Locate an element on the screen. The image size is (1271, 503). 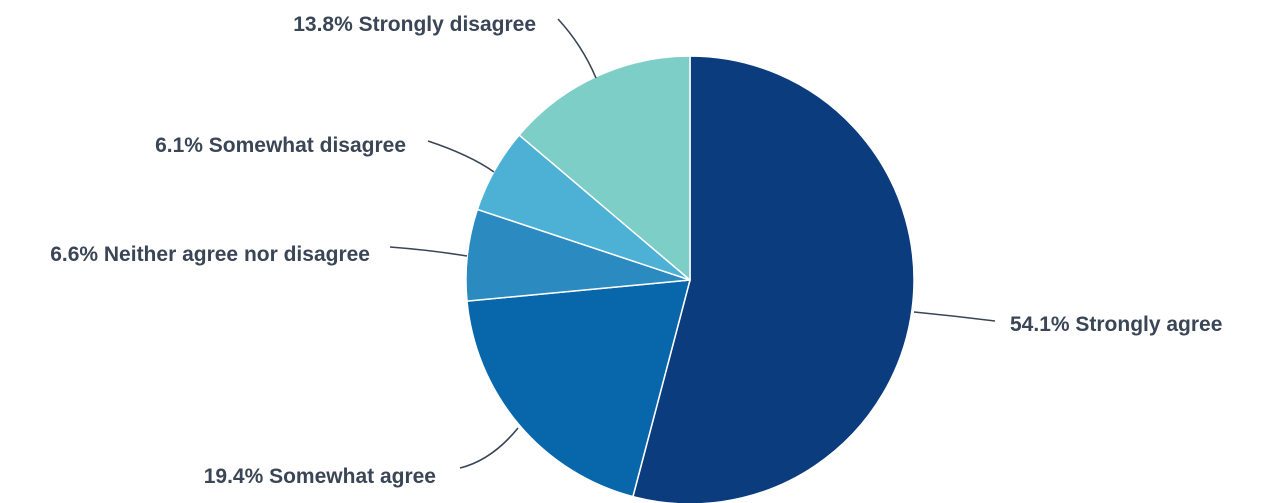
slice-label-neither-agree-nor-disagree: 6.6% Neither agree nor disagree is located at coordinates (210, 254).